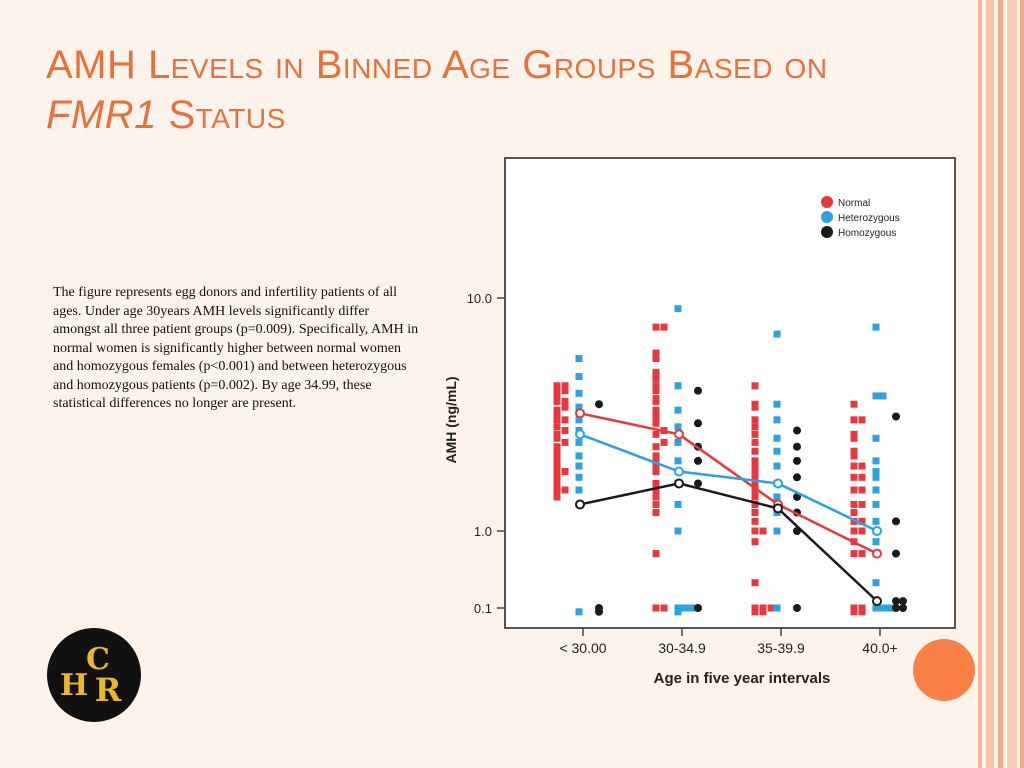 The image size is (1024, 768). Describe the element at coordinates (74, 685) in the screenshot. I see `svg-text: H` at that location.